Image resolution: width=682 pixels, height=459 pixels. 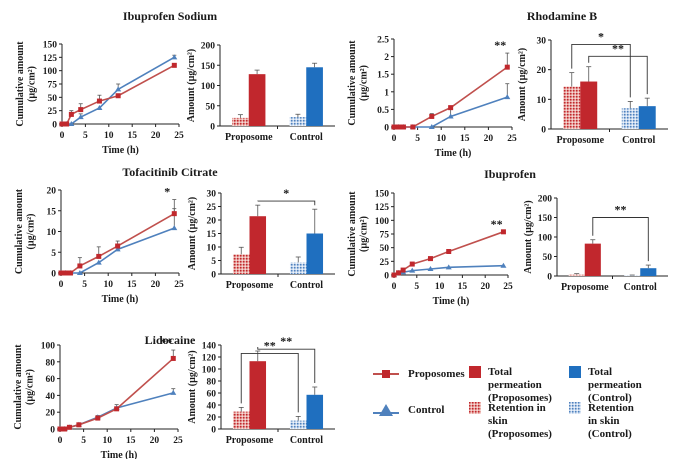 What do you see at coordinates (286, 358) in the screenshot?
I see `significance-bracket: **` at bounding box center [286, 358].